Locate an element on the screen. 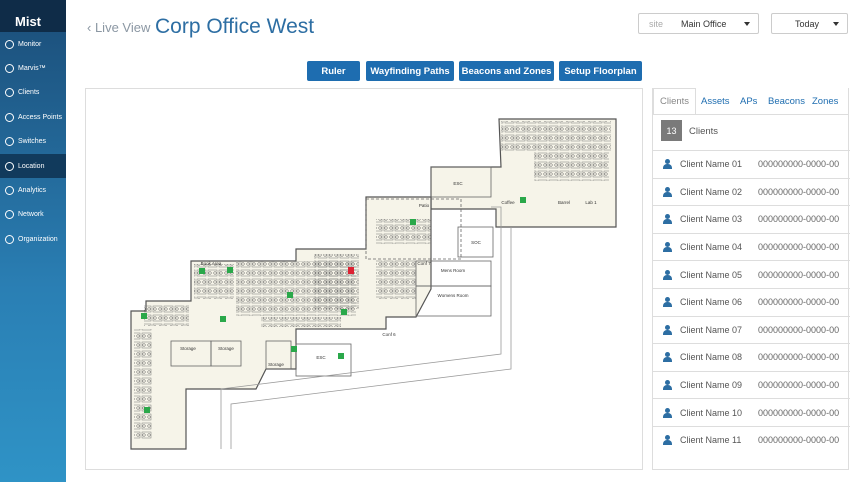  back-label: Live View is located at coordinates (122, 27).